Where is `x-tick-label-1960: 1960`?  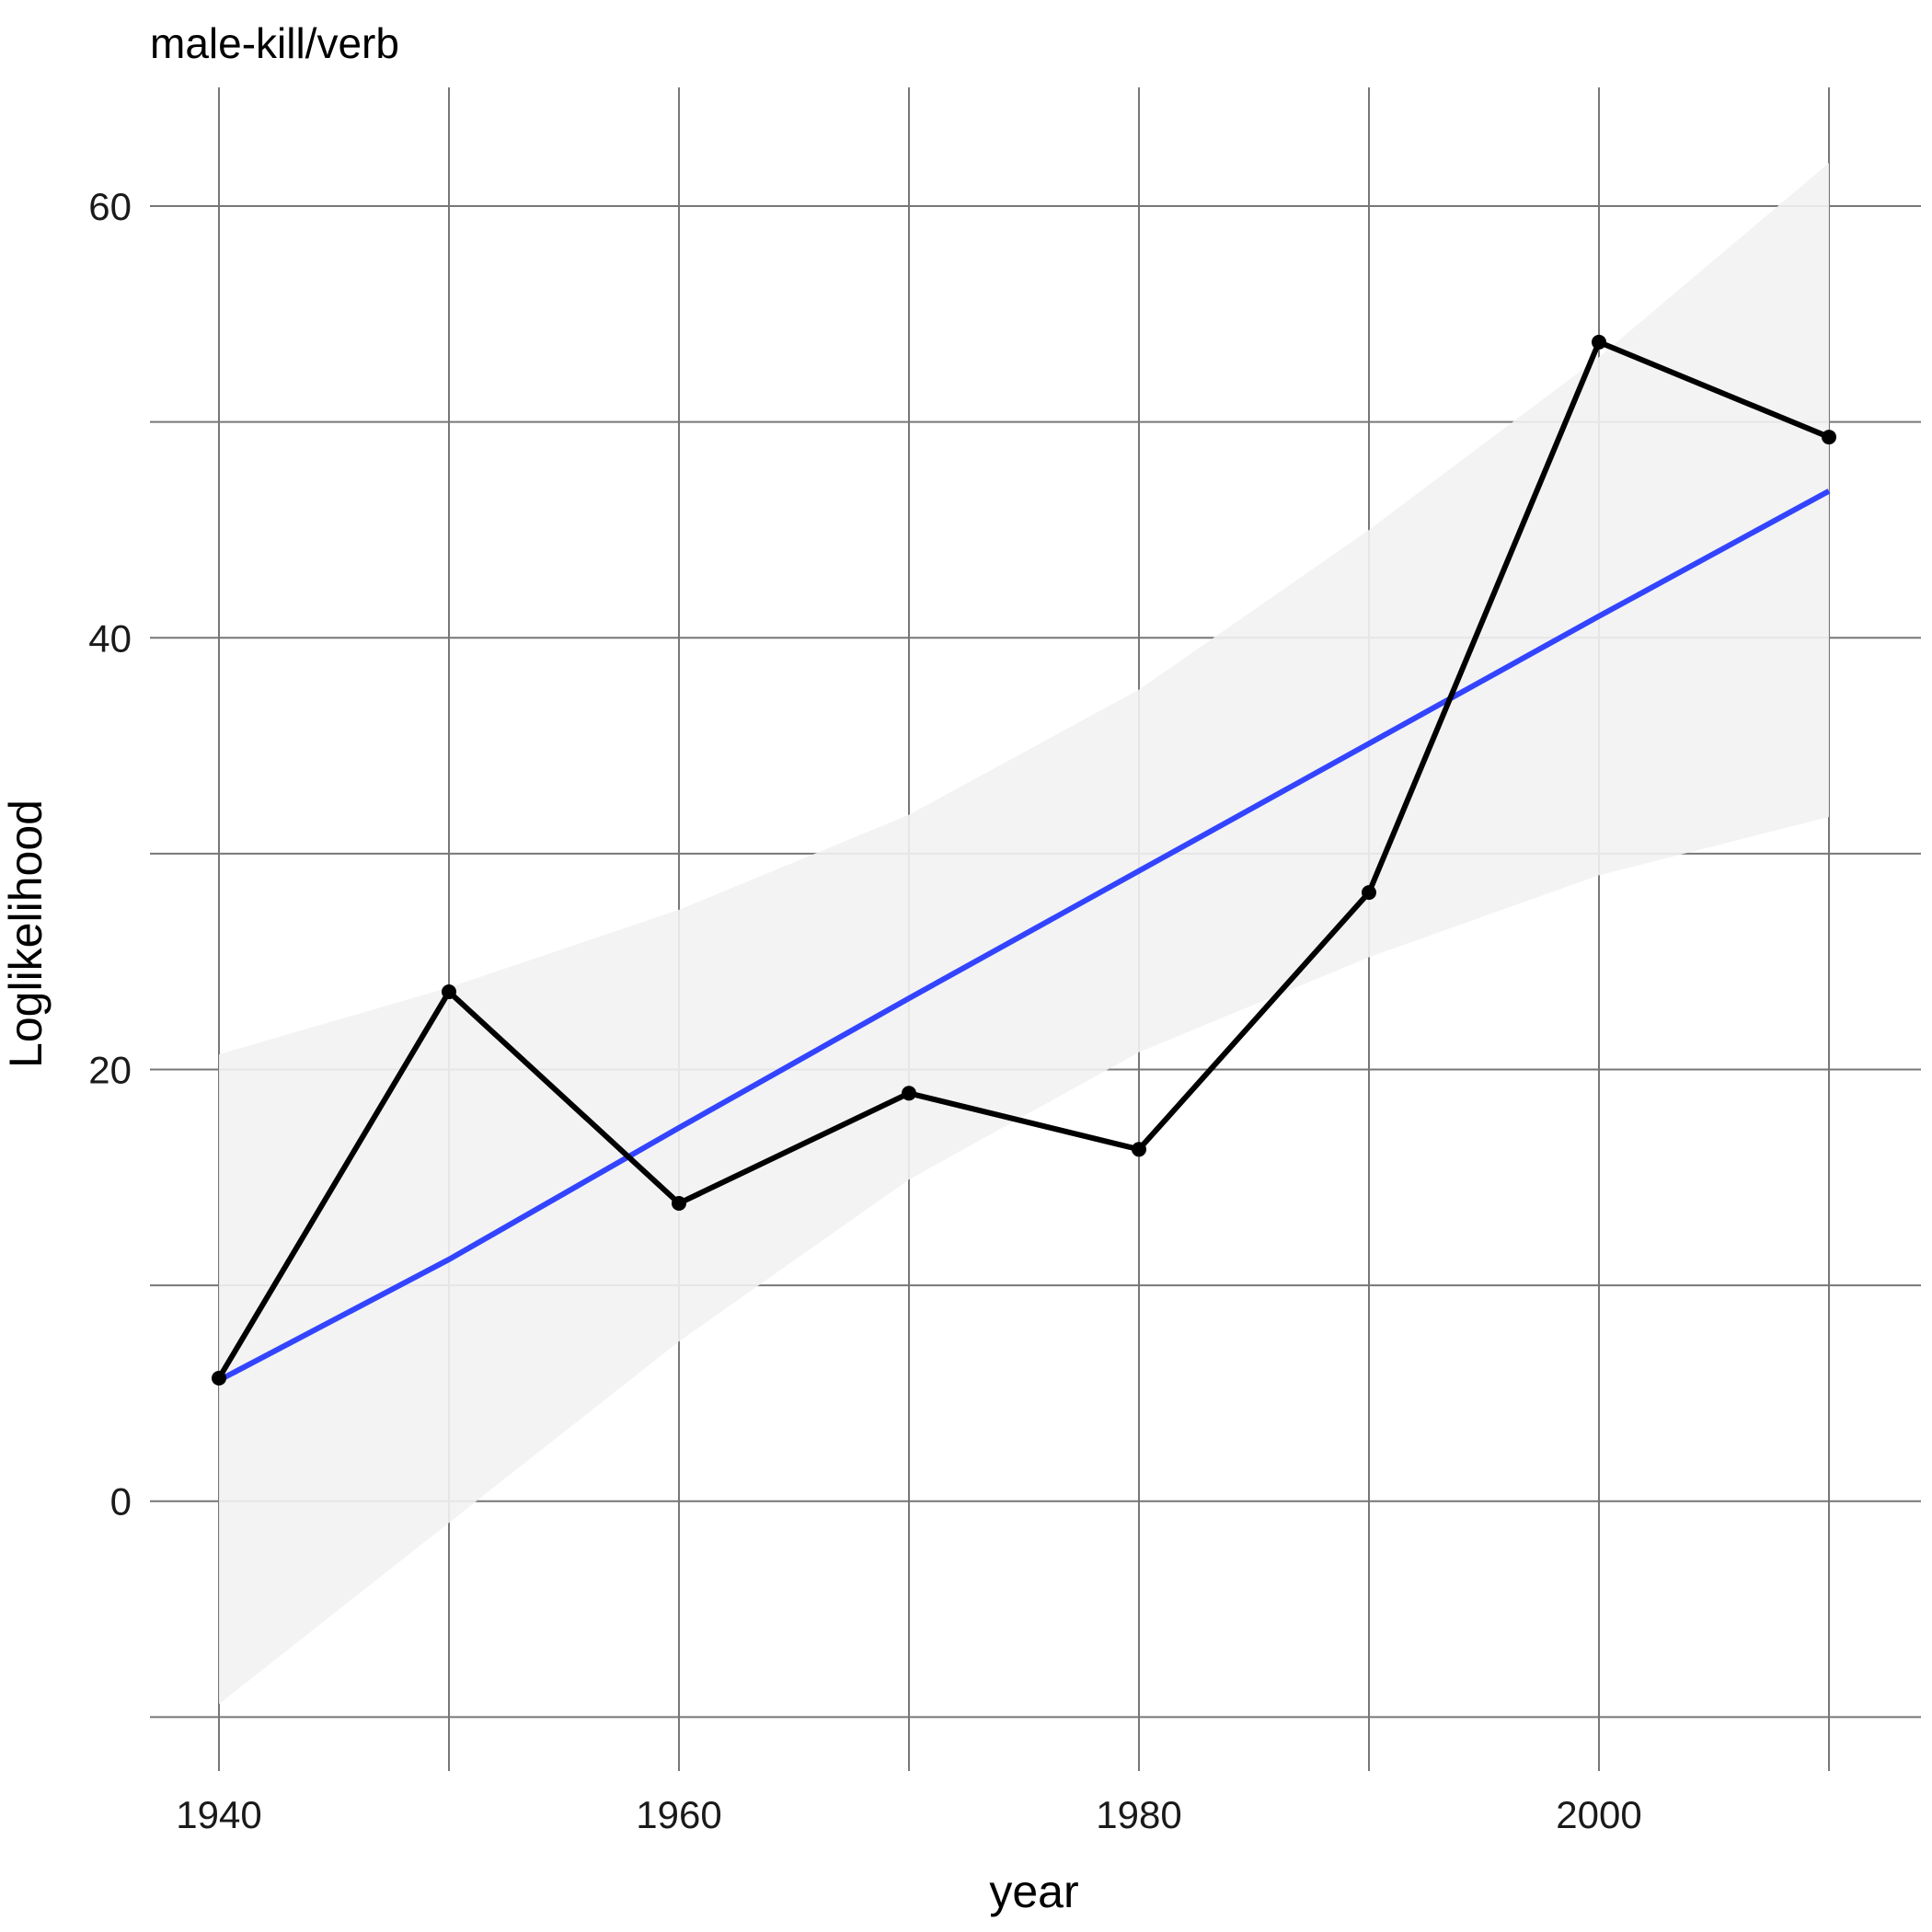
x-tick-label-1960: 1960 is located at coordinates (678, 1814).